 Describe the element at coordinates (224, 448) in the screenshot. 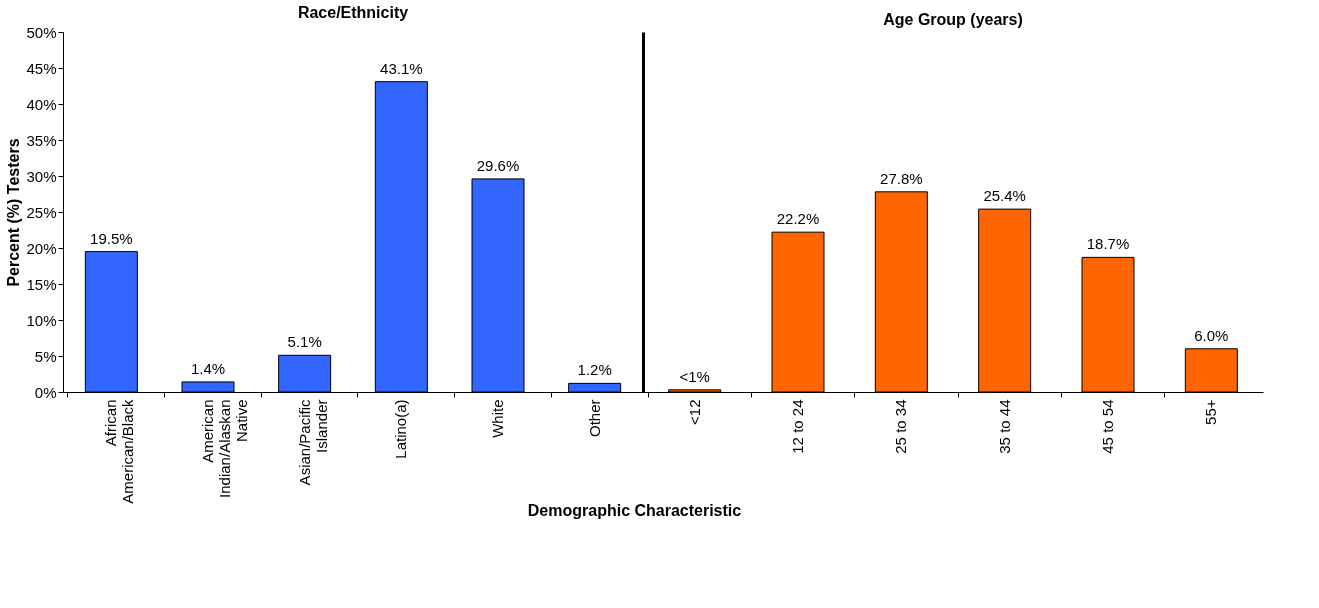

I see `x-tick-label: American Indian/Alaskan Native` at that location.